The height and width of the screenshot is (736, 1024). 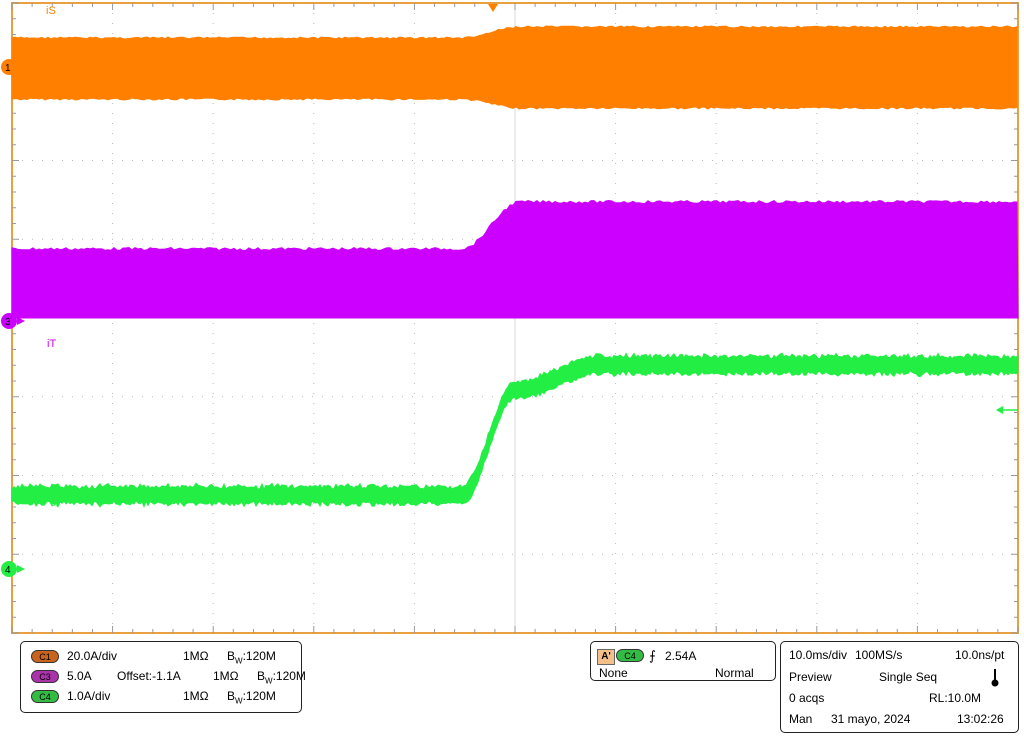 I want to click on acquisition-mode: Man, so click(x=801, y=719).